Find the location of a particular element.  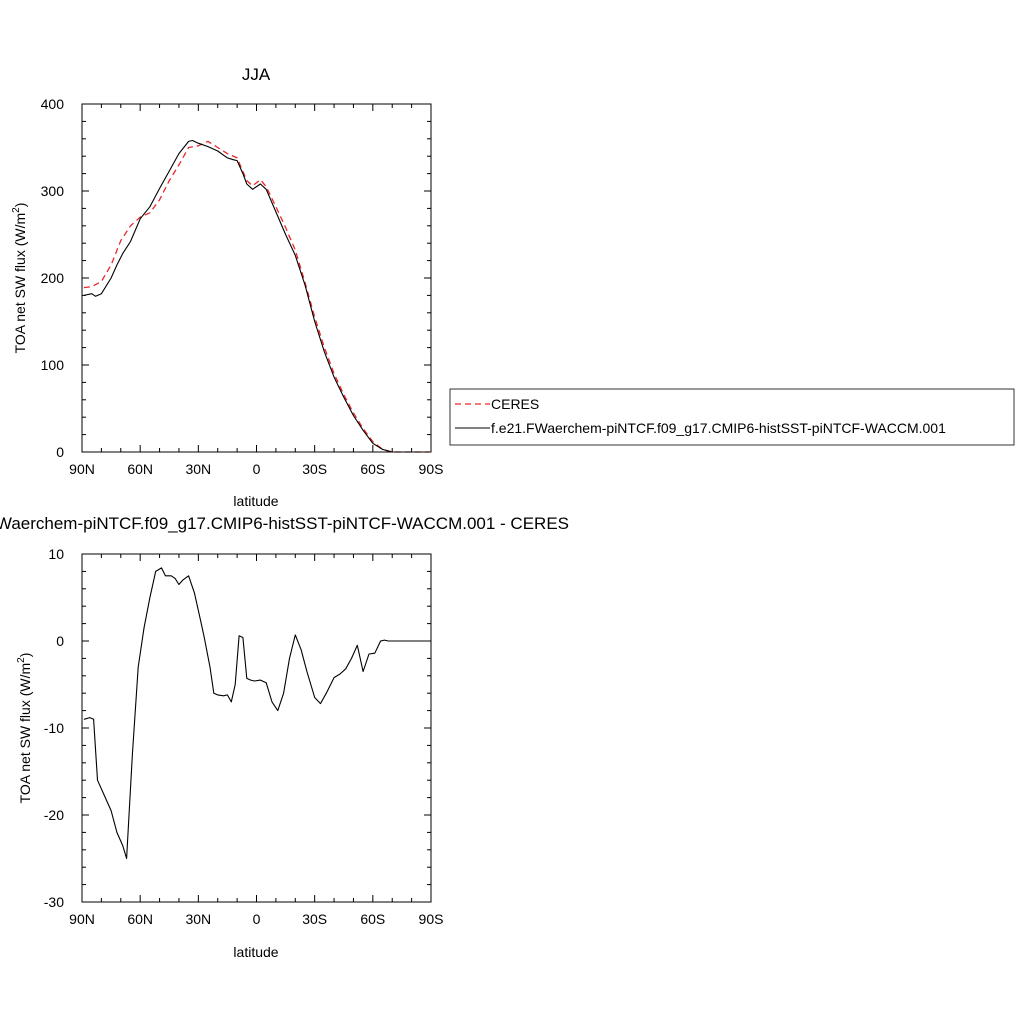

top-panel-title: JJA is located at coordinates (256, 74).